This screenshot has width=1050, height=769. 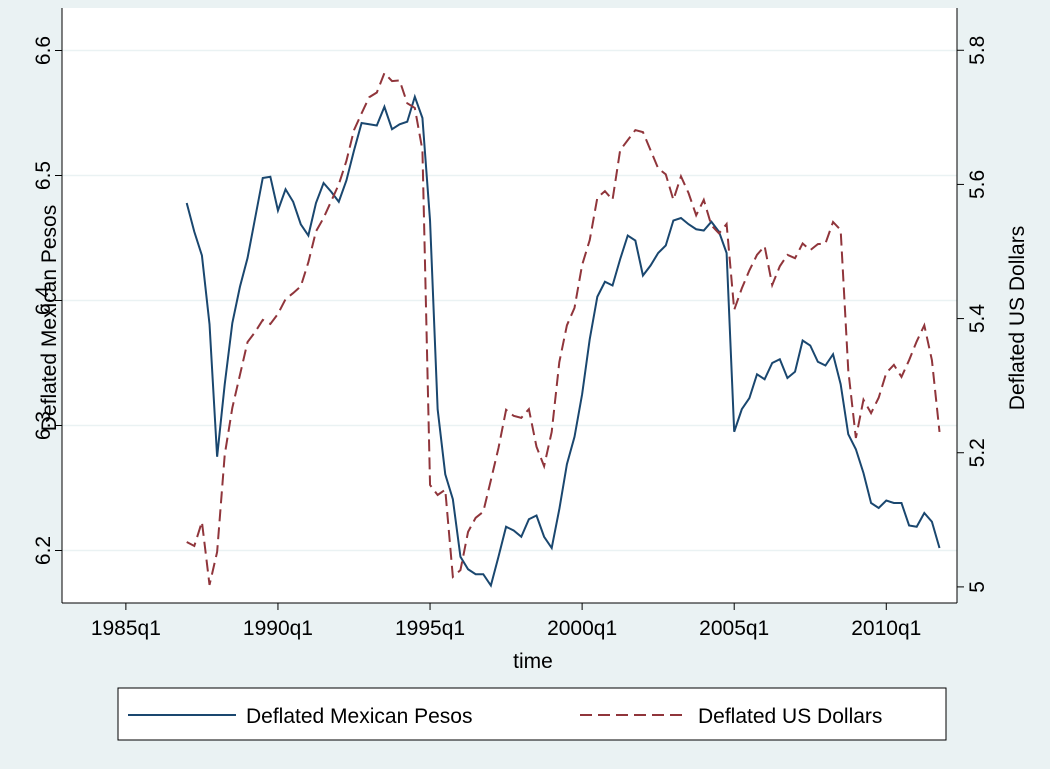 I want to click on y2-axis-label: Deflated US Dollars, so click(x=1017, y=318).